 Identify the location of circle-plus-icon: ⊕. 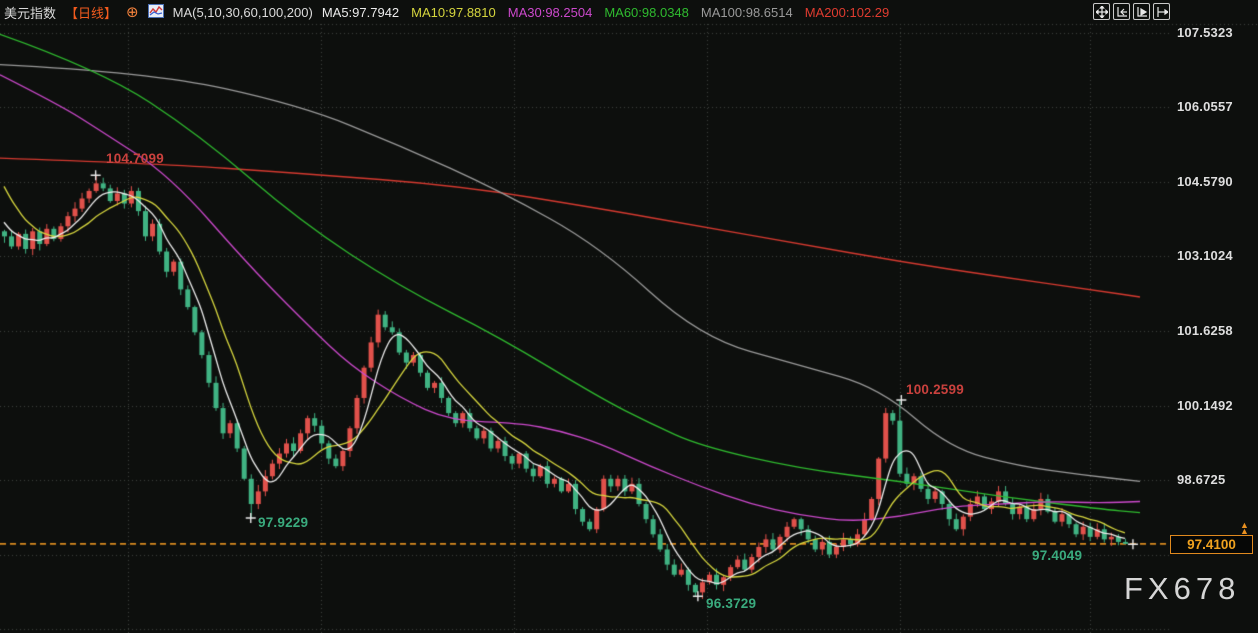
(132, 12).